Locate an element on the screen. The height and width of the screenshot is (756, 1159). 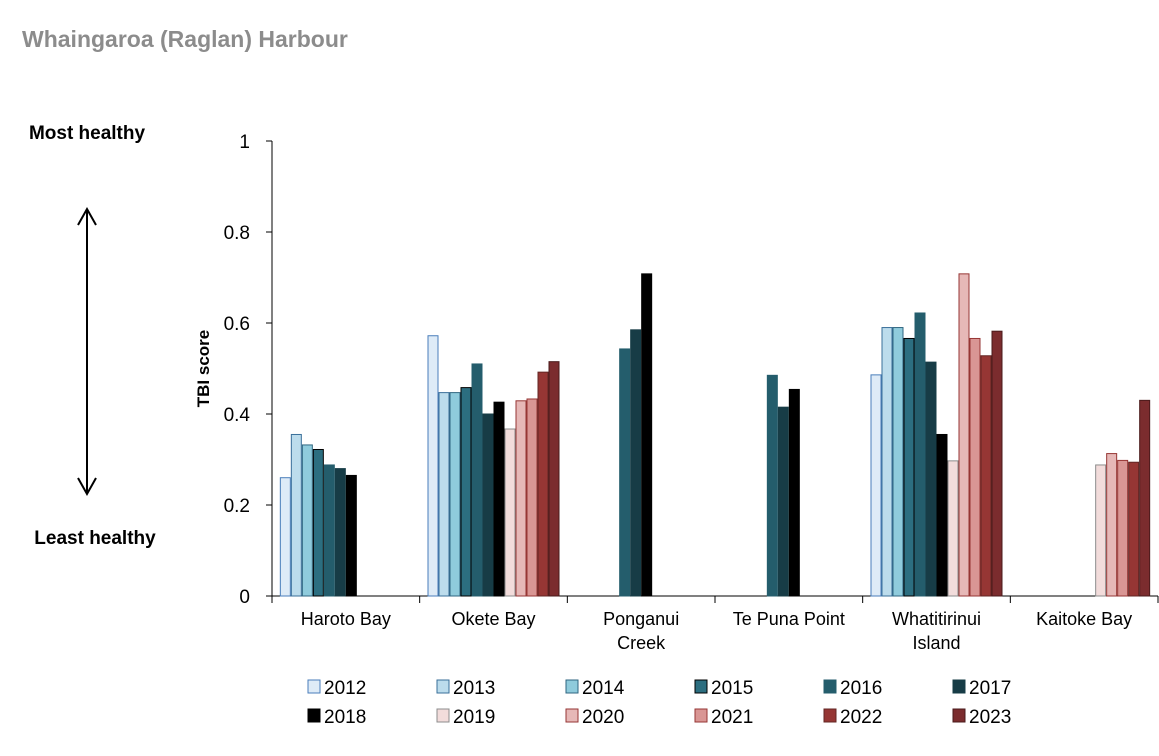
y-tick-label: 1 is located at coordinates (244, 142).